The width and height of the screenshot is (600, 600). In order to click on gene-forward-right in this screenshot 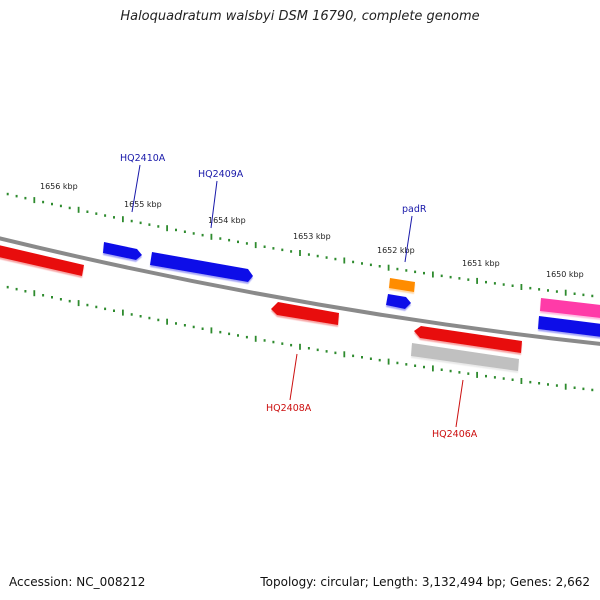, I will do `click(569, 327)`.